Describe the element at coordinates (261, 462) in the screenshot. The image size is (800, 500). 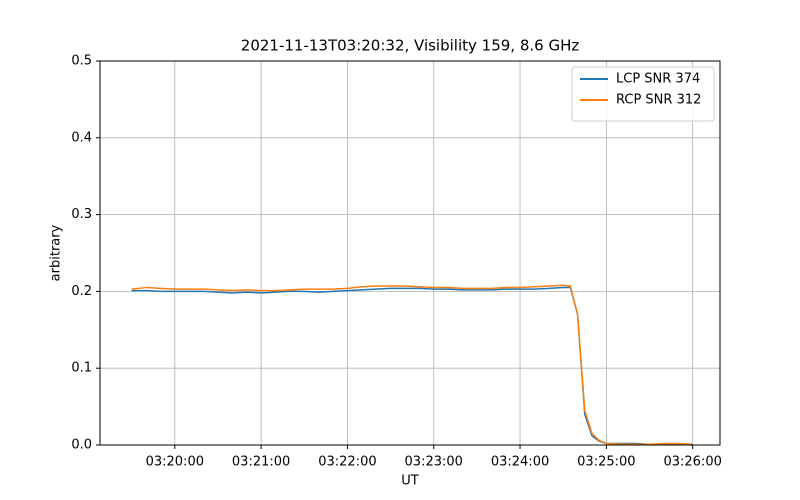
I see `x-tick-label: 03:21:00` at that location.